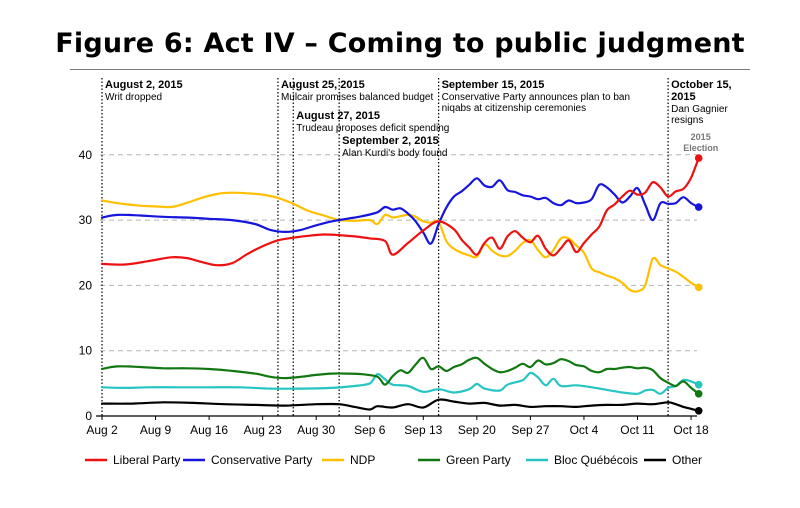  Describe the element at coordinates (698, 384) in the screenshot. I see `series-endpoint-bloc-qu-b-cois` at that location.